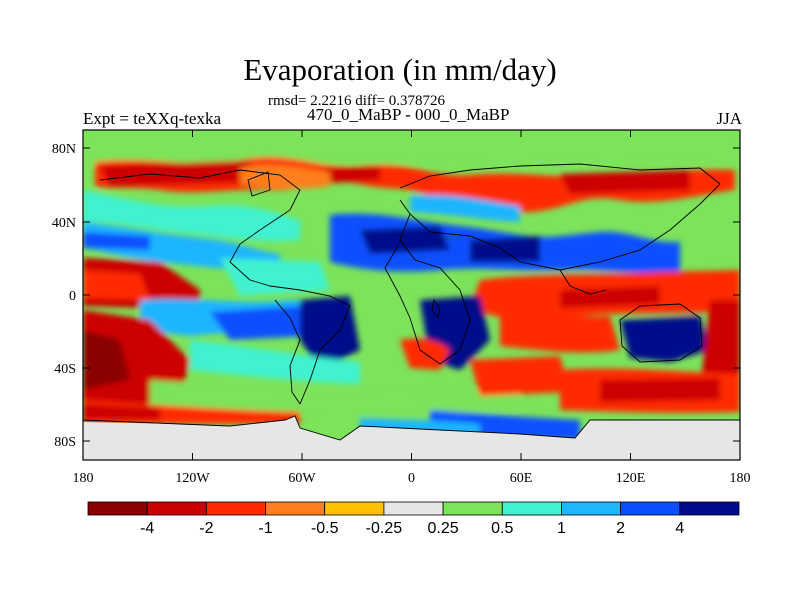 This screenshot has height=600, width=800. I want to click on lon-tick-label: 0, so click(411, 478).